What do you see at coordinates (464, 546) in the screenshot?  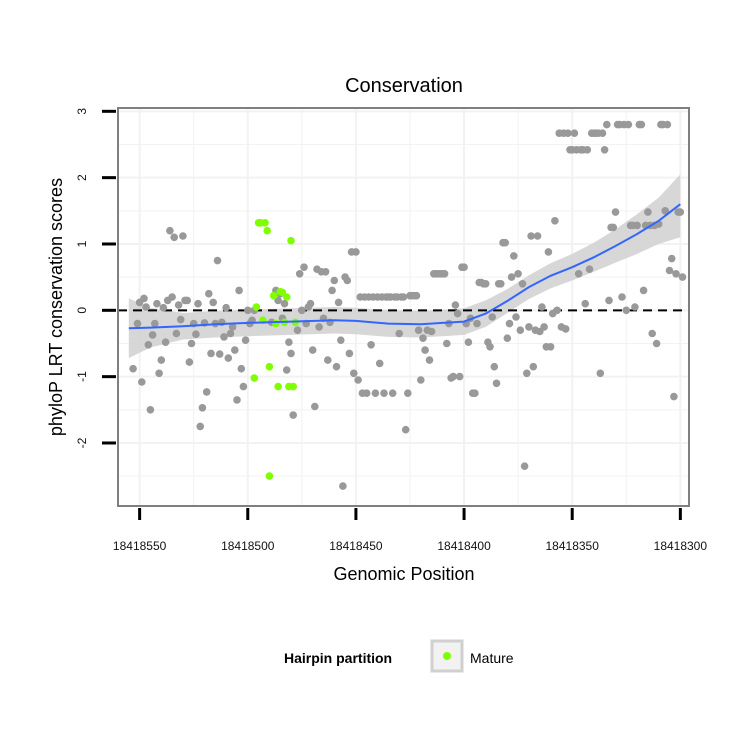 I see `x-tick-label: 18418400` at bounding box center [464, 546].